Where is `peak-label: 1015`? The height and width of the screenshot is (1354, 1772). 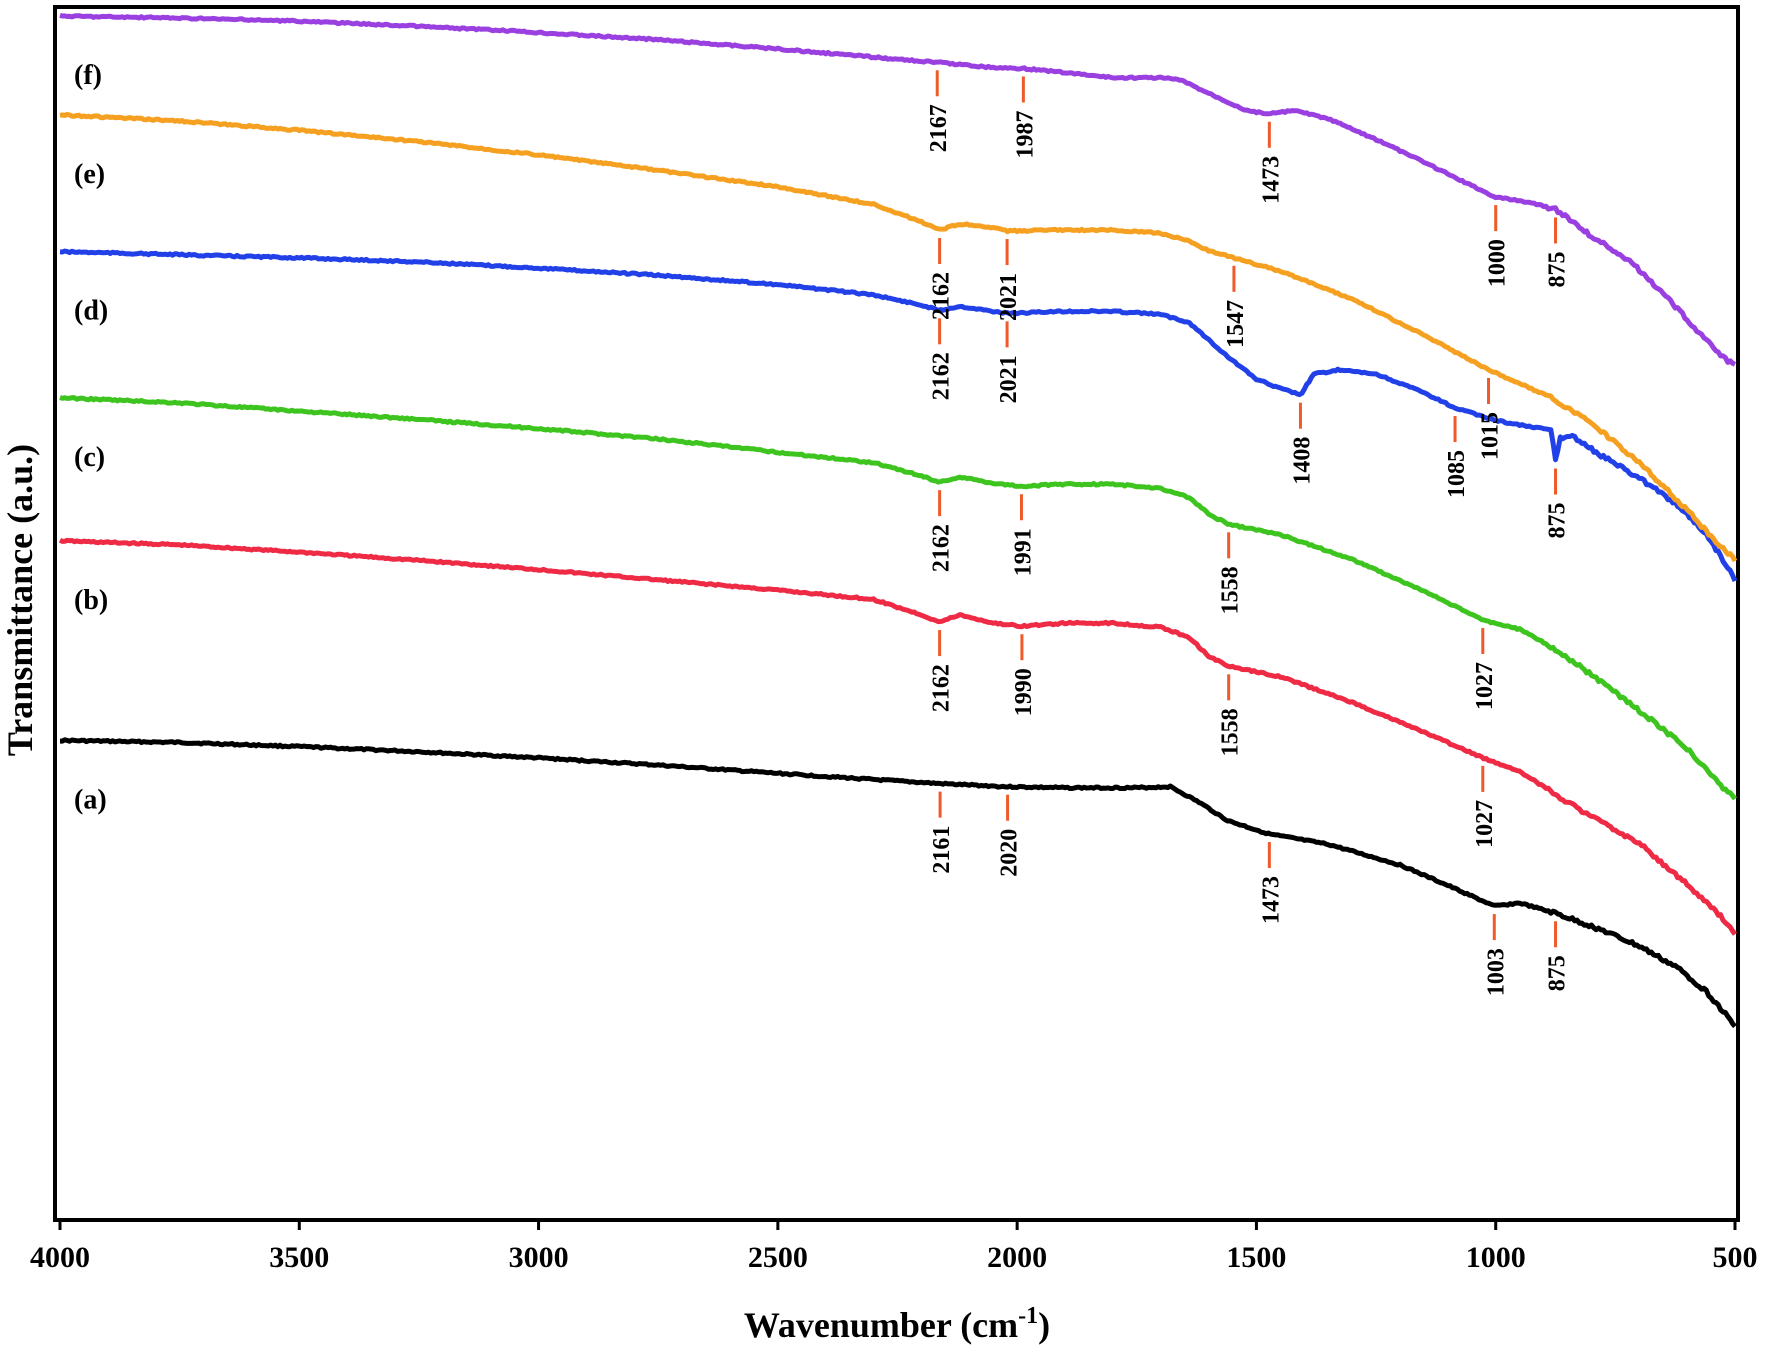
peak-label: 1015 is located at coordinates (1491, 436).